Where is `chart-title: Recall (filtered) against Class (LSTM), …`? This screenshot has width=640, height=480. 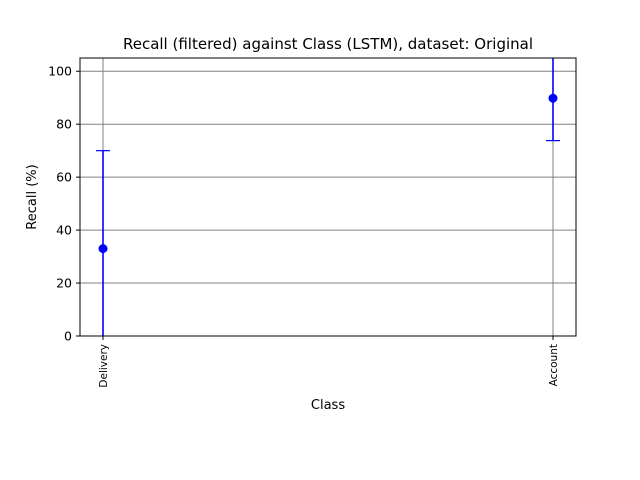 chart-title: Recall (filtered) against Class (LSTM), … is located at coordinates (328, 44).